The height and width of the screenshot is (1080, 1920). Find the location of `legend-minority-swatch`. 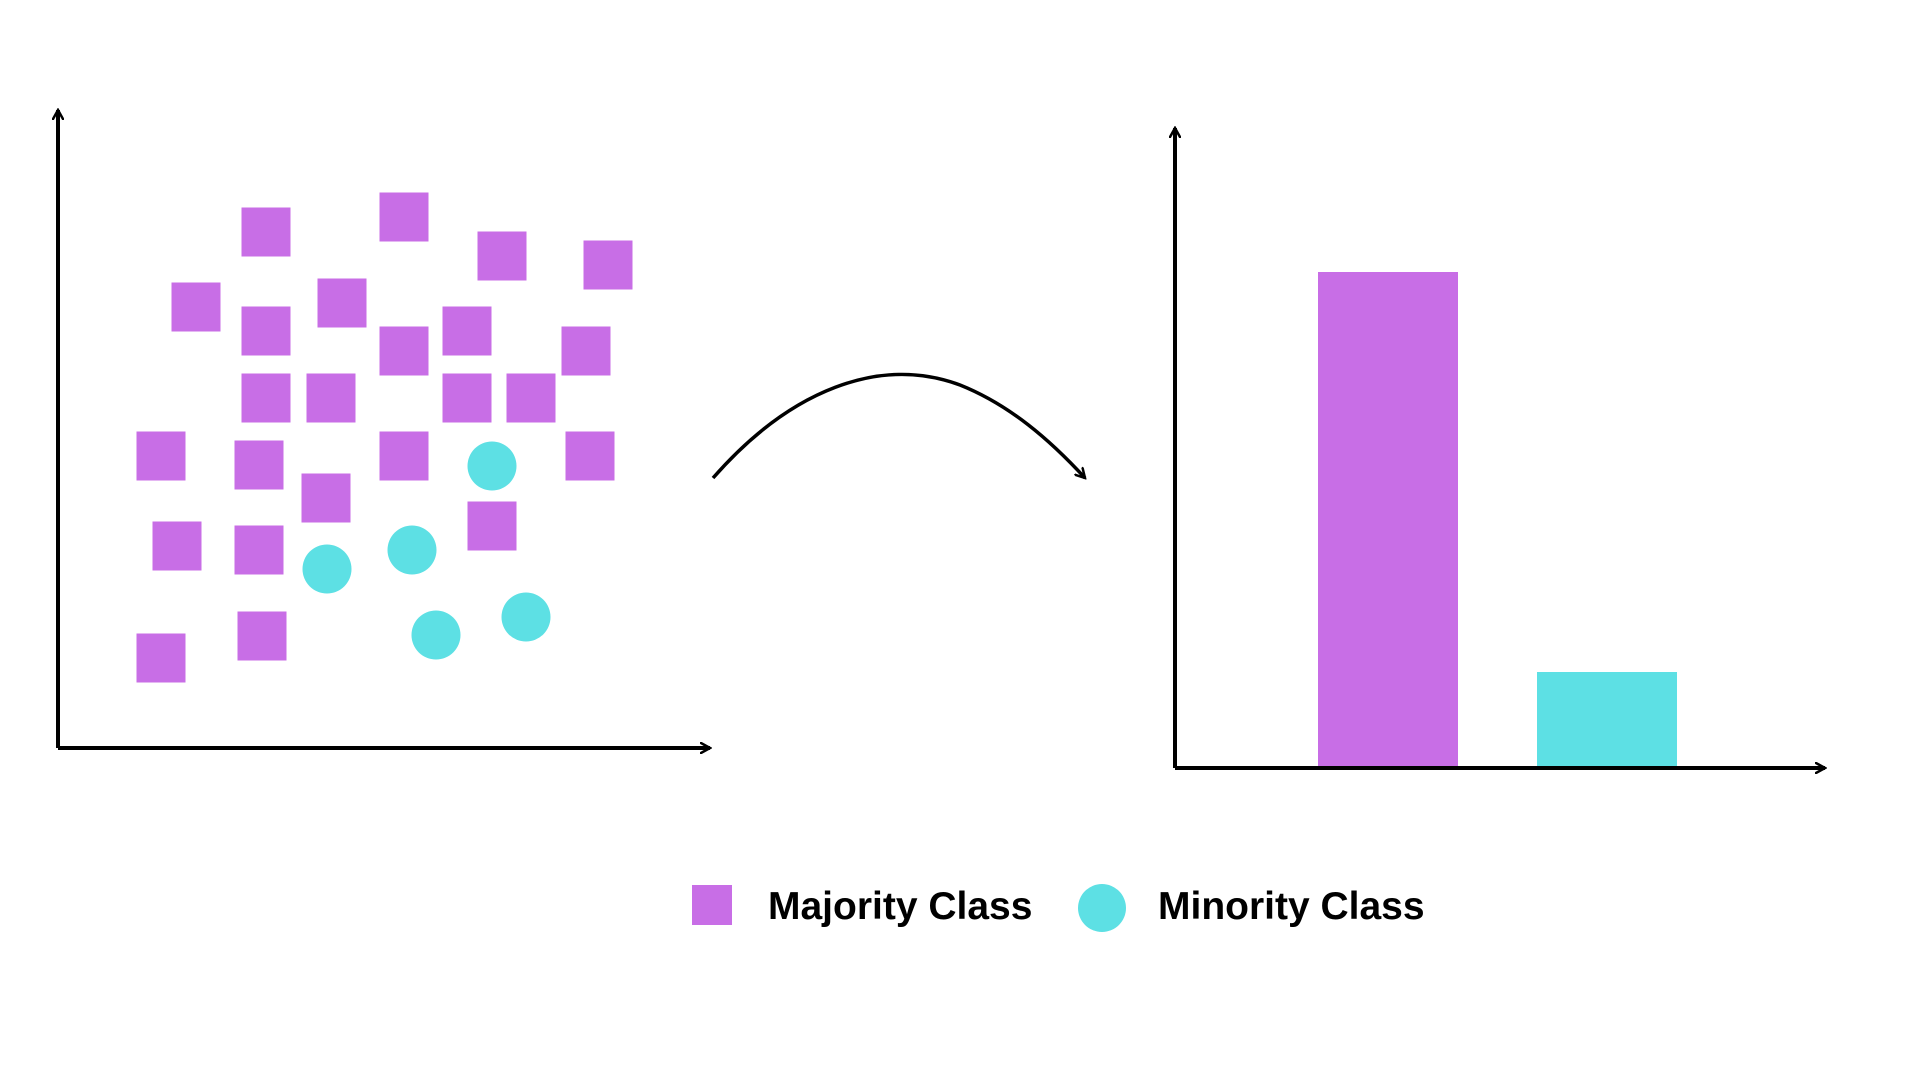

legend-minority-swatch is located at coordinates (1102, 908).